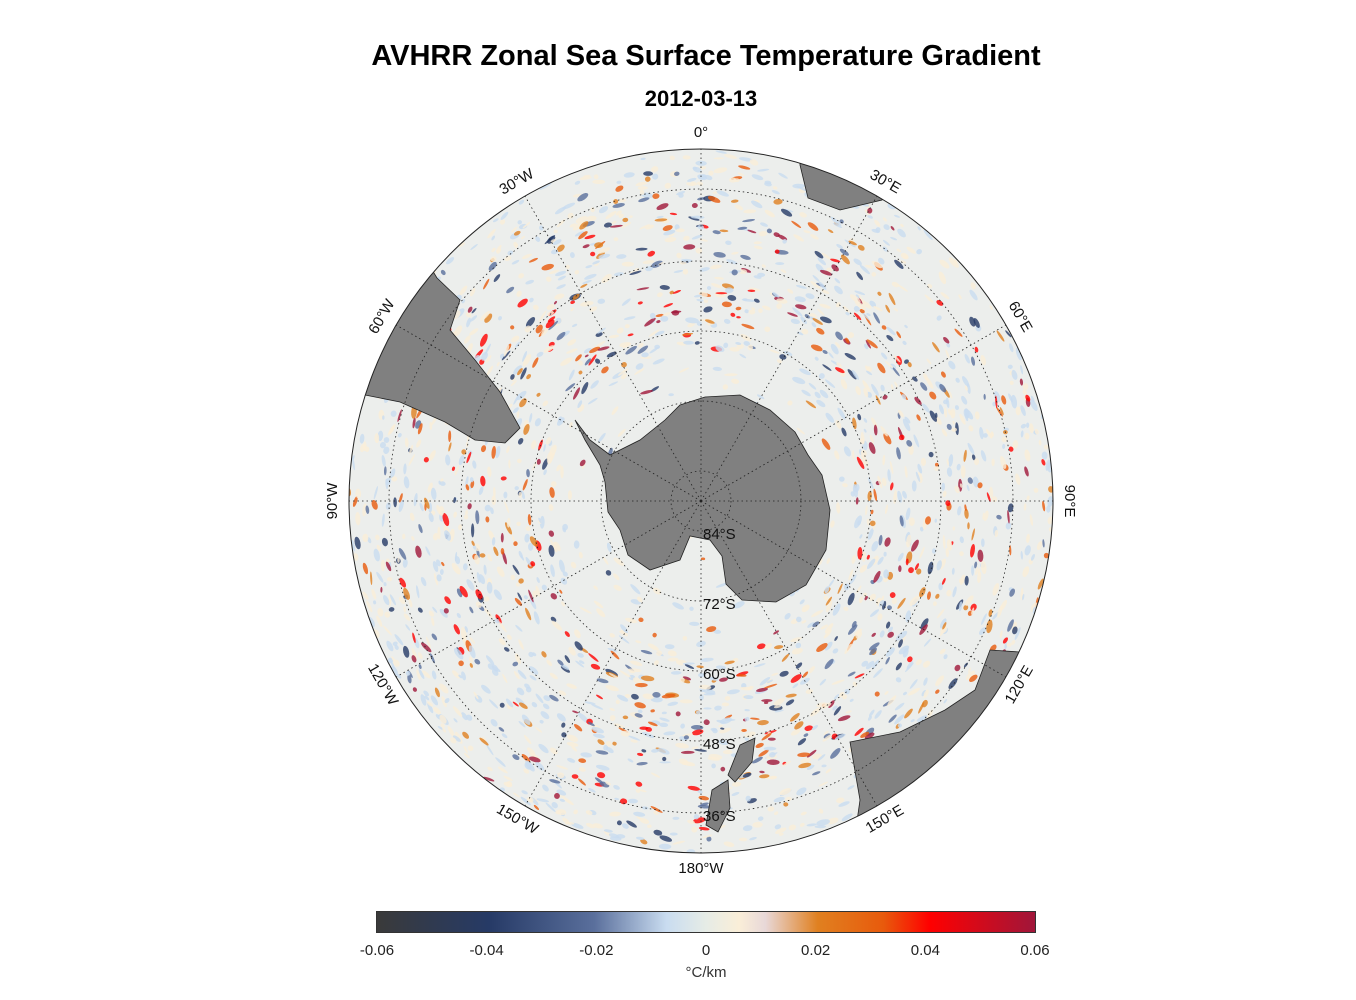 This screenshot has height=1000, width=1356. What do you see at coordinates (596, 950) in the screenshot?
I see `colorbar-tick-label: -0.02` at bounding box center [596, 950].